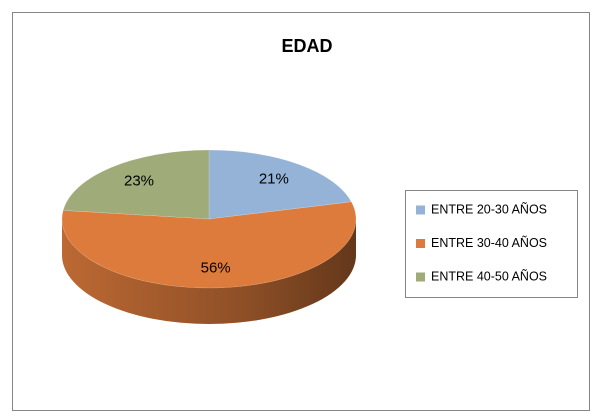 The image size is (600, 417). Describe the element at coordinates (139, 181) in the screenshot. I see `data-label: 23%` at that location.